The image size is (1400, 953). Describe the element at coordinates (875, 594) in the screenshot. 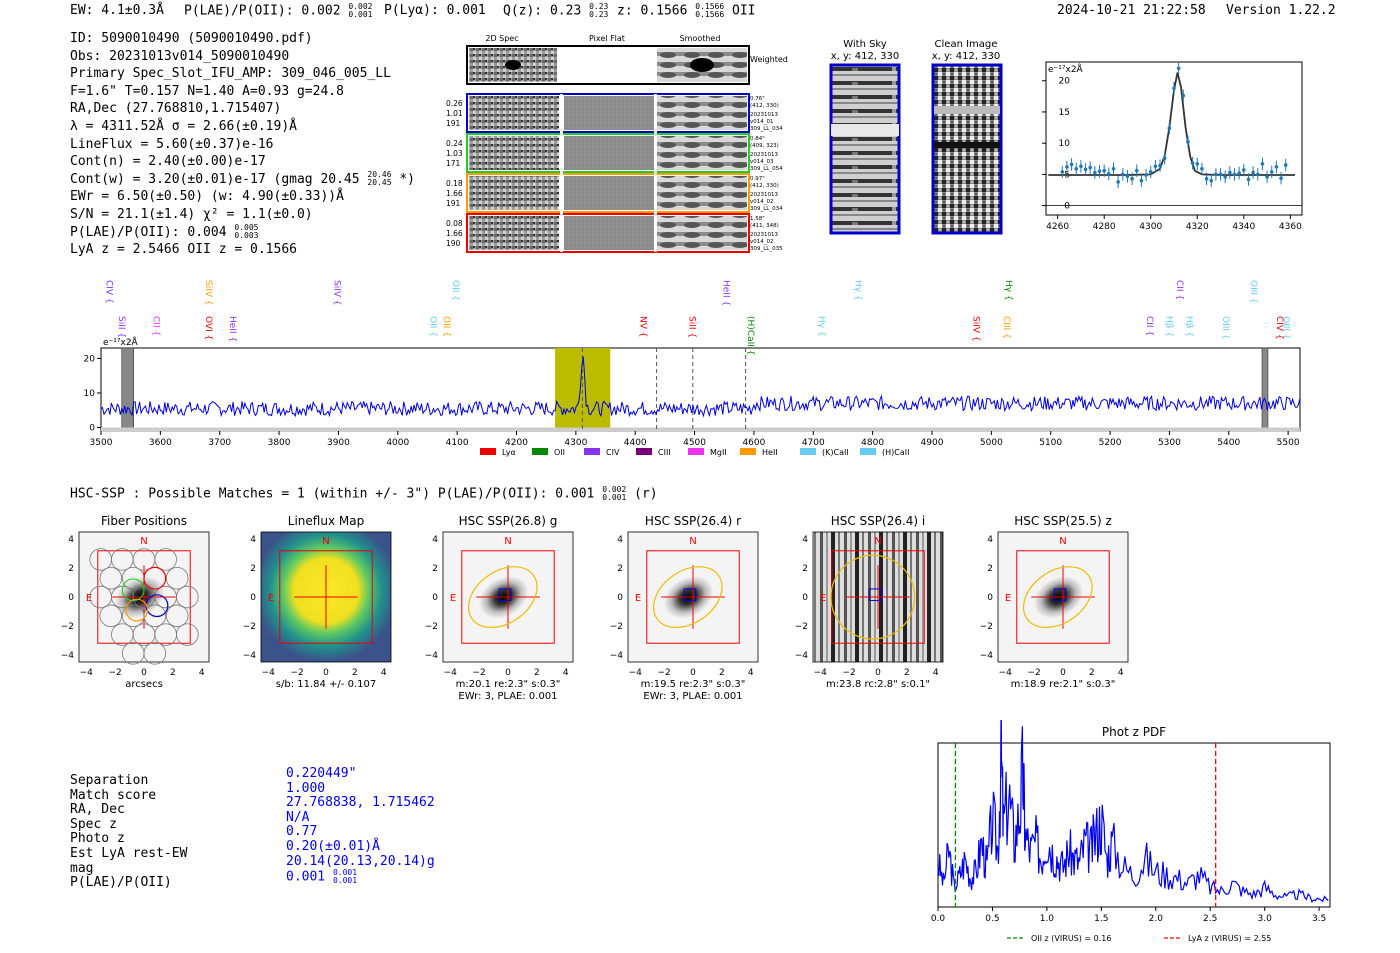

I see `hsc-center-marker` at that location.